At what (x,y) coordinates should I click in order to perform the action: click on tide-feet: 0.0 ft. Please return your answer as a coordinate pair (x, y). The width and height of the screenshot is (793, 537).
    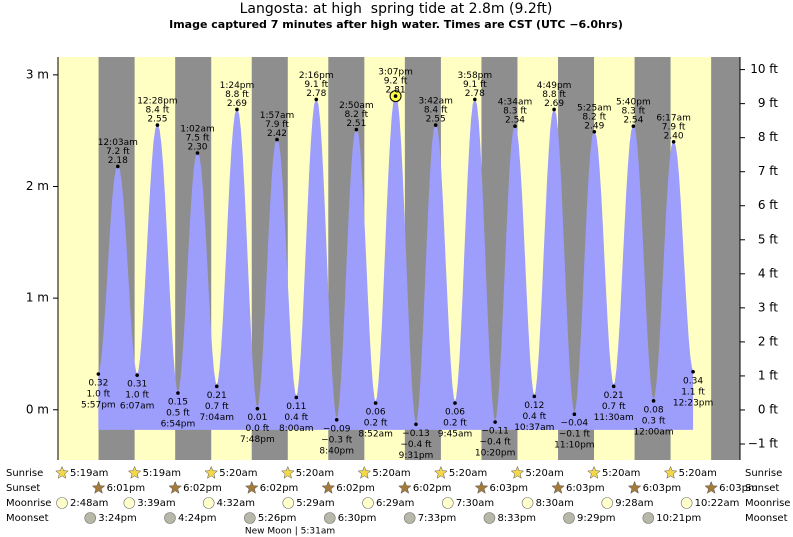
    Looking at the image, I should click on (258, 429).